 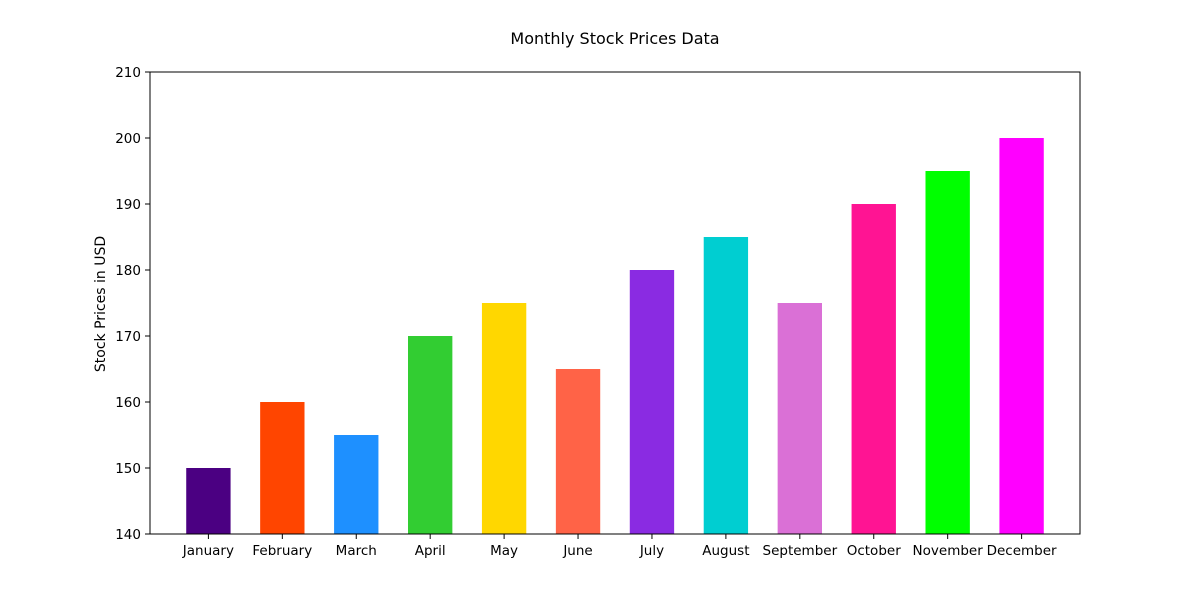 What do you see at coordinates (726, 385) in the screenshot?
I see `bar-august` at bounding box center [726, 385].